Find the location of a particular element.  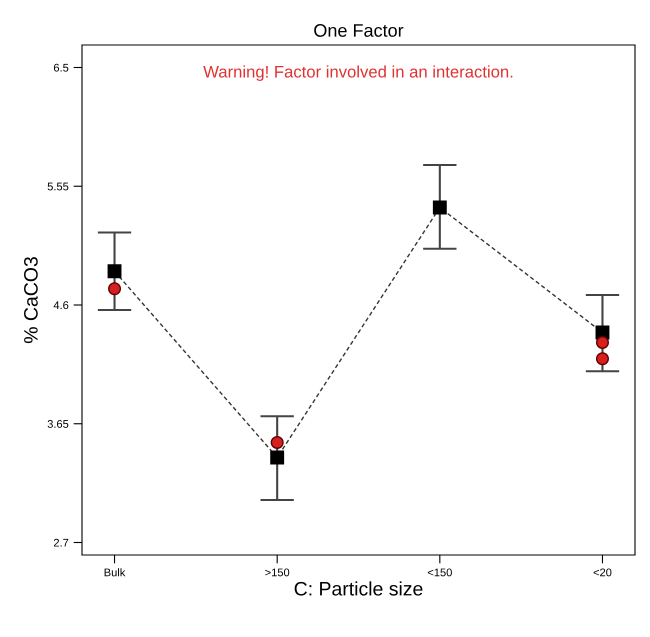

x-tick-label: Bulk is located at coordinates (115, 572).